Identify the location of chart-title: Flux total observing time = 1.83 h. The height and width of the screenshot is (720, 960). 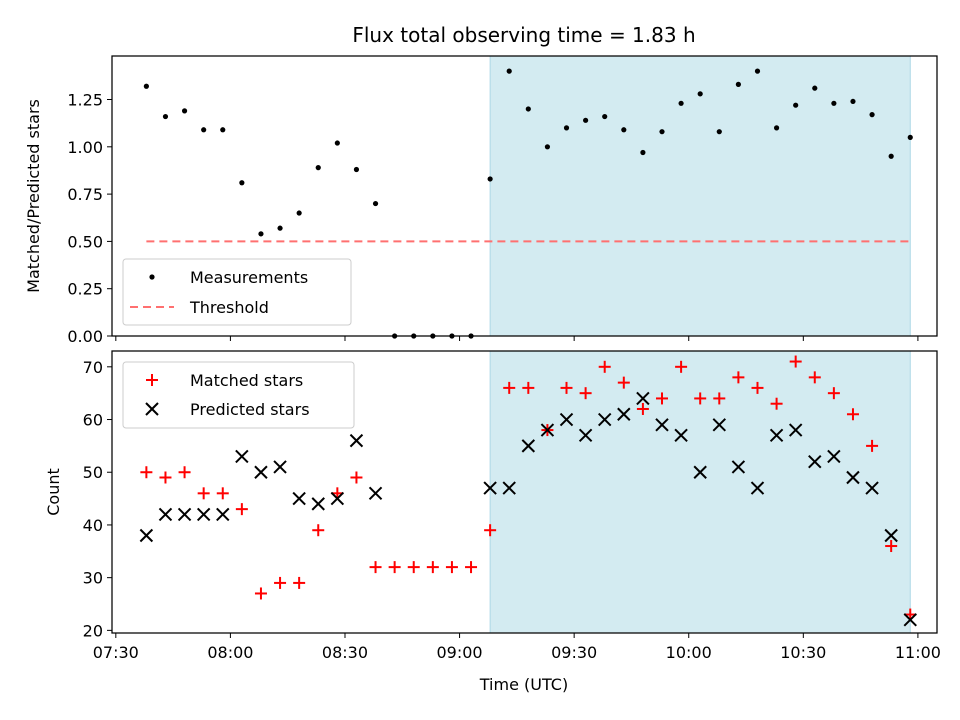
(523, 35).